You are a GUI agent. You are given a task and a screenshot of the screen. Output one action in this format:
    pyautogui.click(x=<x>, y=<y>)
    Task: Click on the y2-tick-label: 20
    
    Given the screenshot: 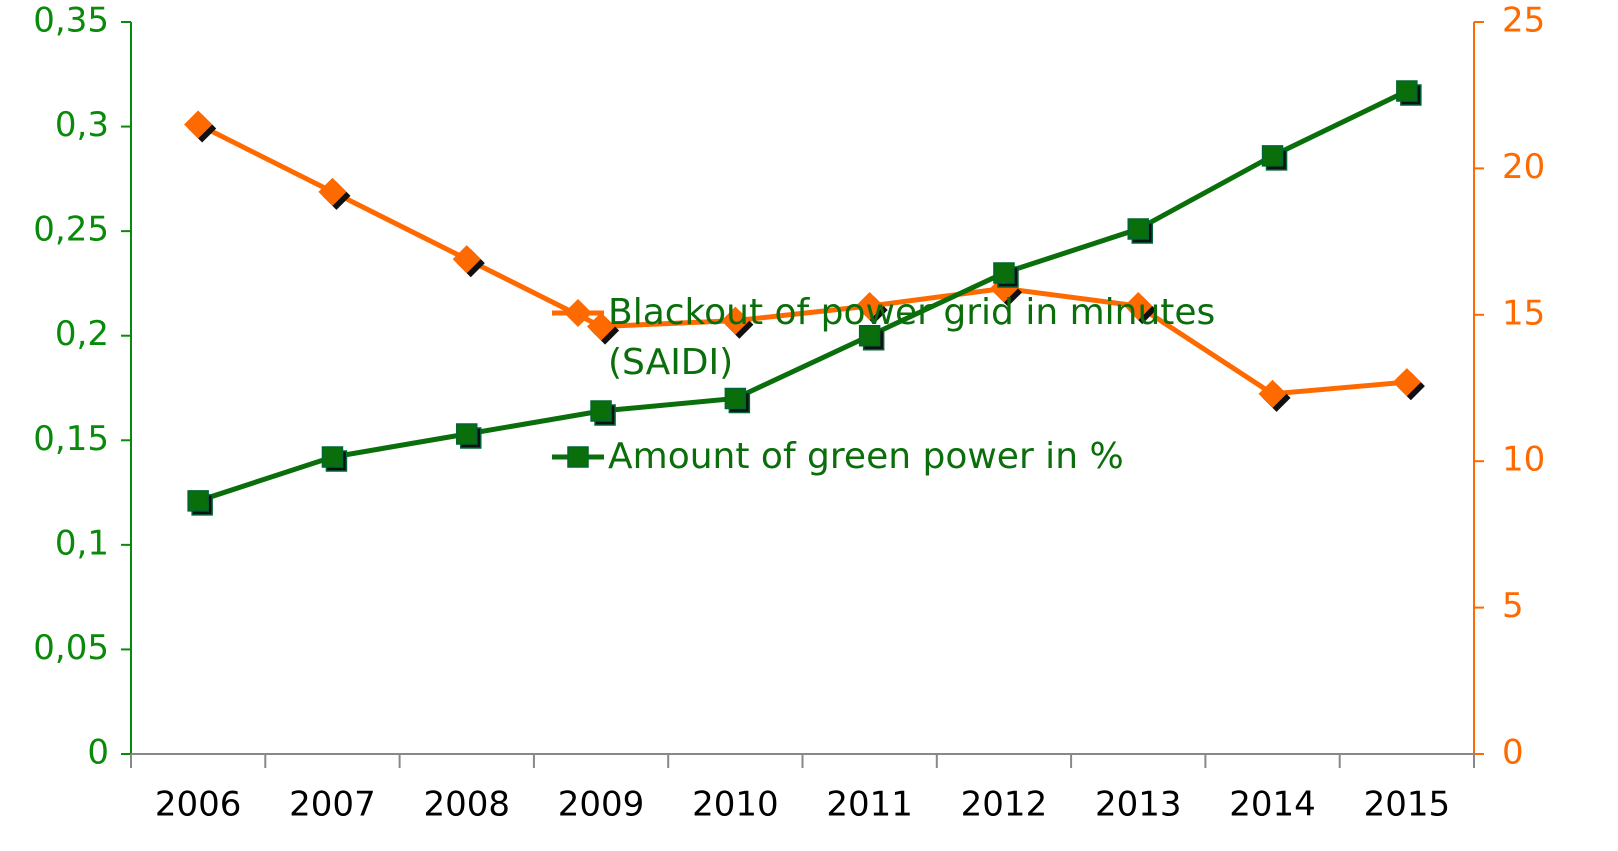 What is the action you would take?
    pyautogui.click(x=1523, y=167)
    